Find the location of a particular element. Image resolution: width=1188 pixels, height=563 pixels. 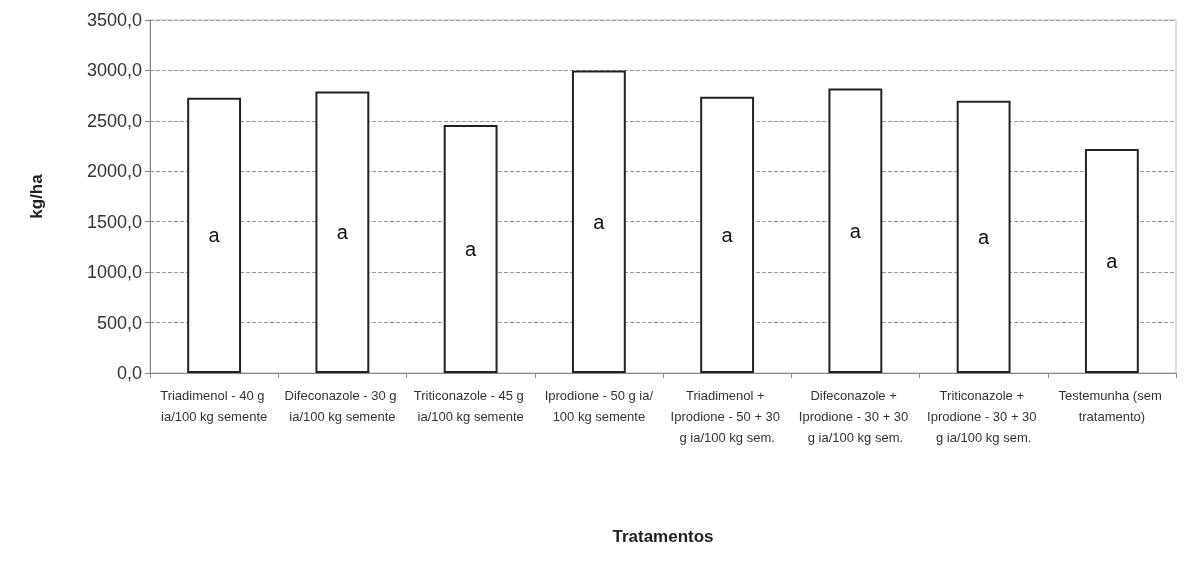

x-tick-label: Triadimenol - 40 g ia/100 kg semente is located at coordinates (214, 406).